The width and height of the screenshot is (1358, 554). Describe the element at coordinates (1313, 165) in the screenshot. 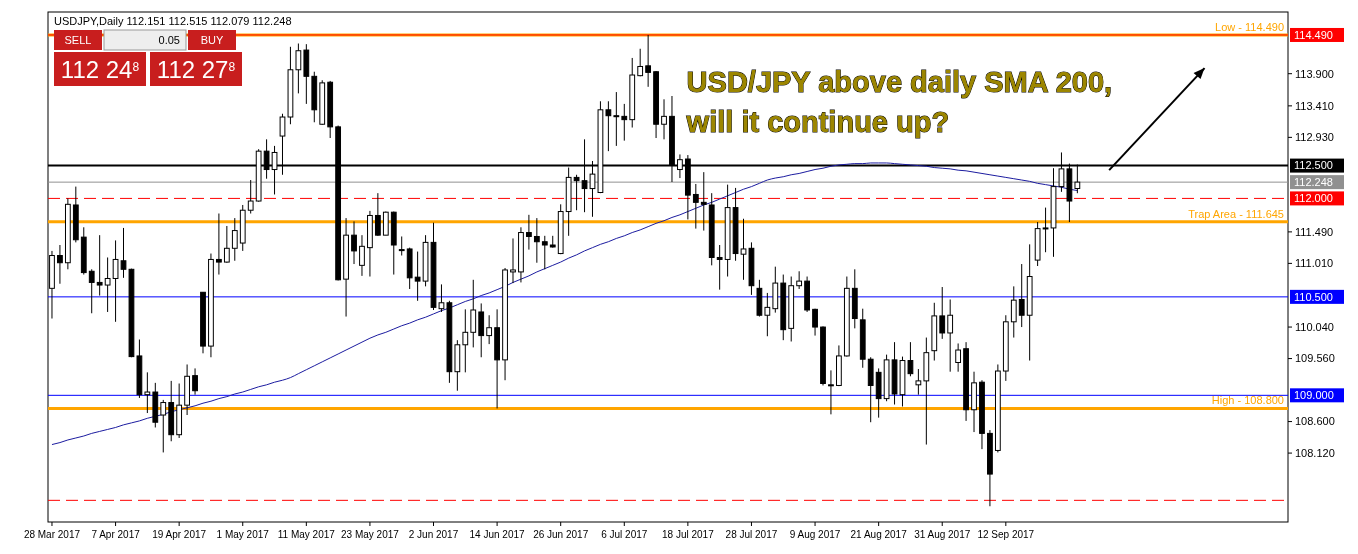

I see `ref-line-label: 112.500` at that location.